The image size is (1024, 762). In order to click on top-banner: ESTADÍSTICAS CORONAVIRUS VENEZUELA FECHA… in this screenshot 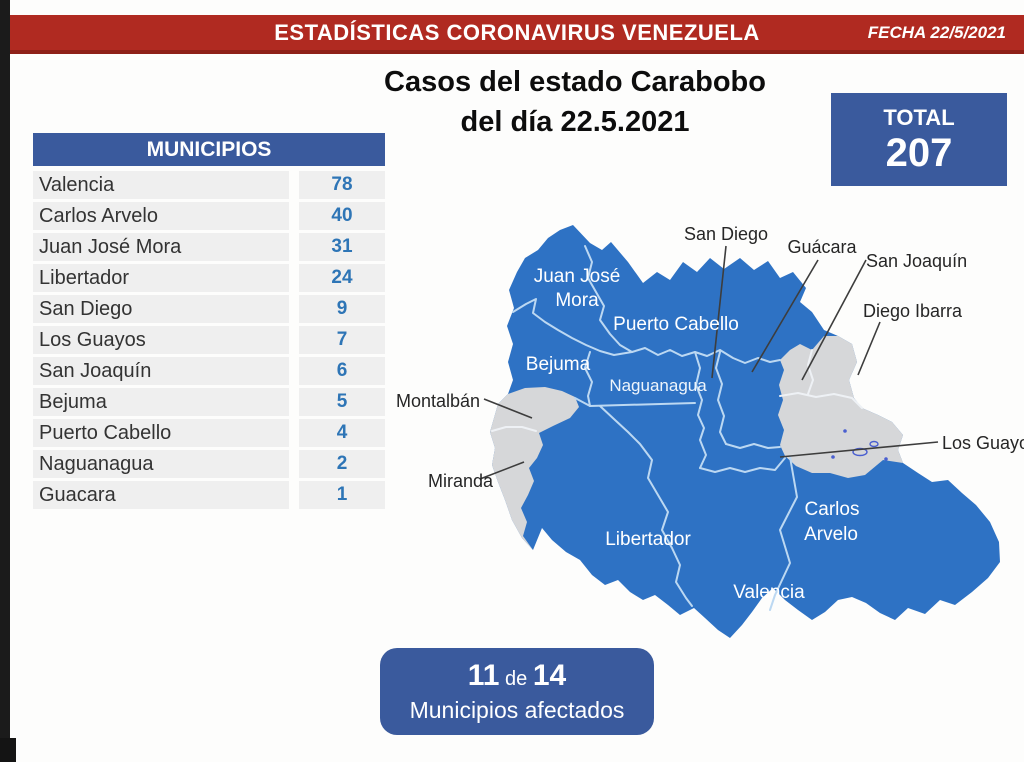, I will do `click(517, 34)`.